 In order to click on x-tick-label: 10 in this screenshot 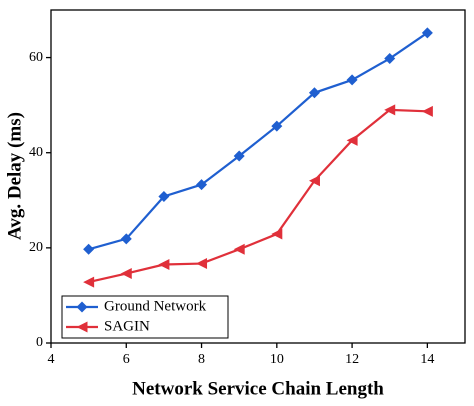, I will do `click(277, 359)`.